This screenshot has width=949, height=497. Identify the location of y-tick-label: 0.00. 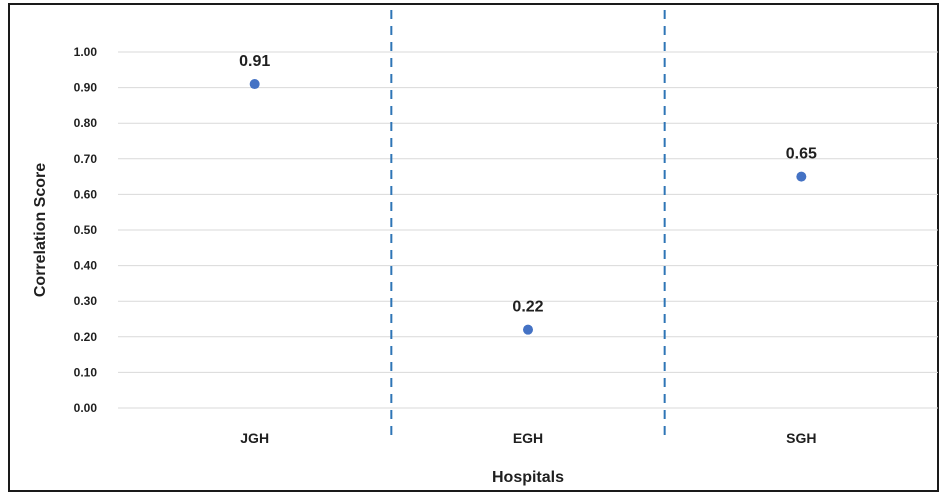
(86, 408).